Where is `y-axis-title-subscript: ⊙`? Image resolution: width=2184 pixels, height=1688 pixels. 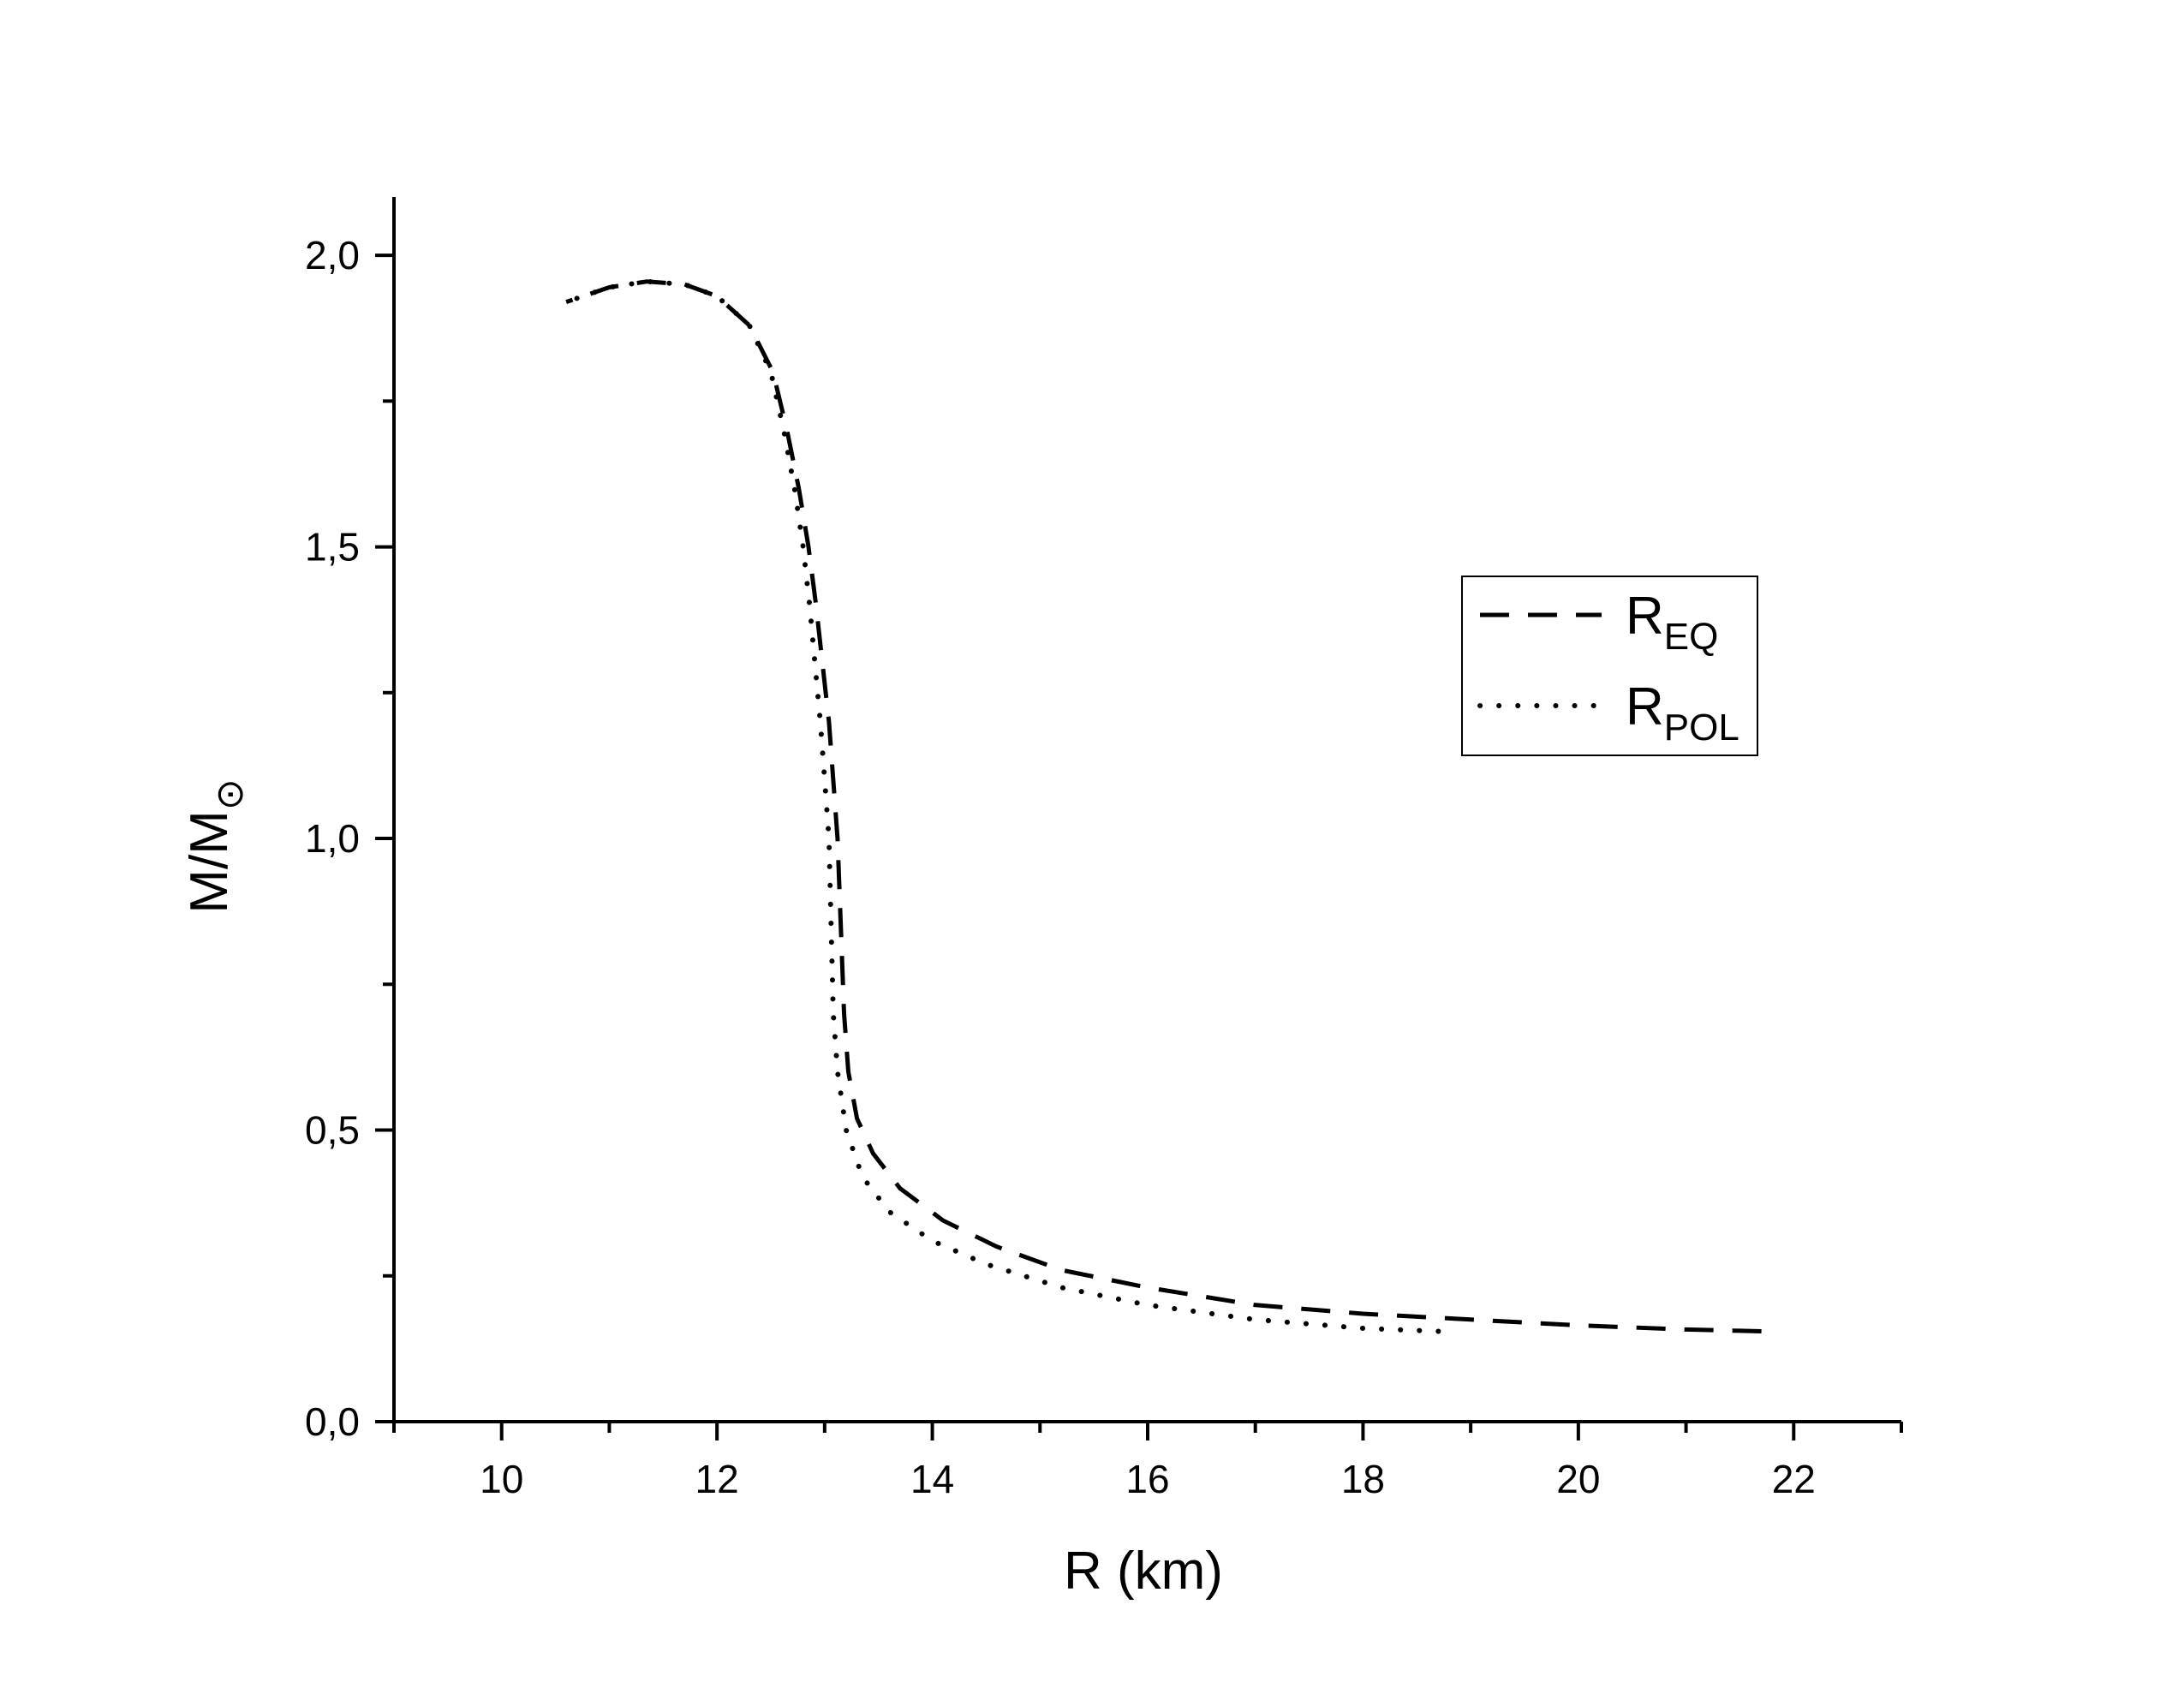
y-axis-title-subscript: ⊙ is located at coordinates (230, 794).